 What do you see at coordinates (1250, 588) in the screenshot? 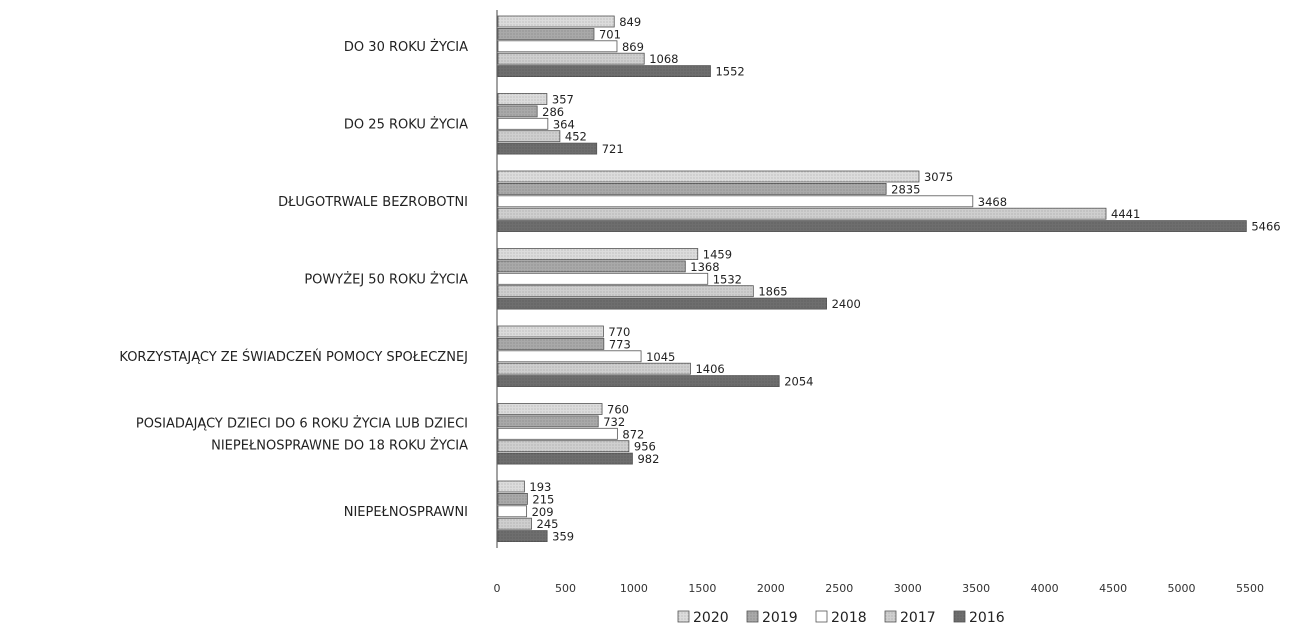
I see `x-tick-label: 5500` at bounding box center [1250, 588].